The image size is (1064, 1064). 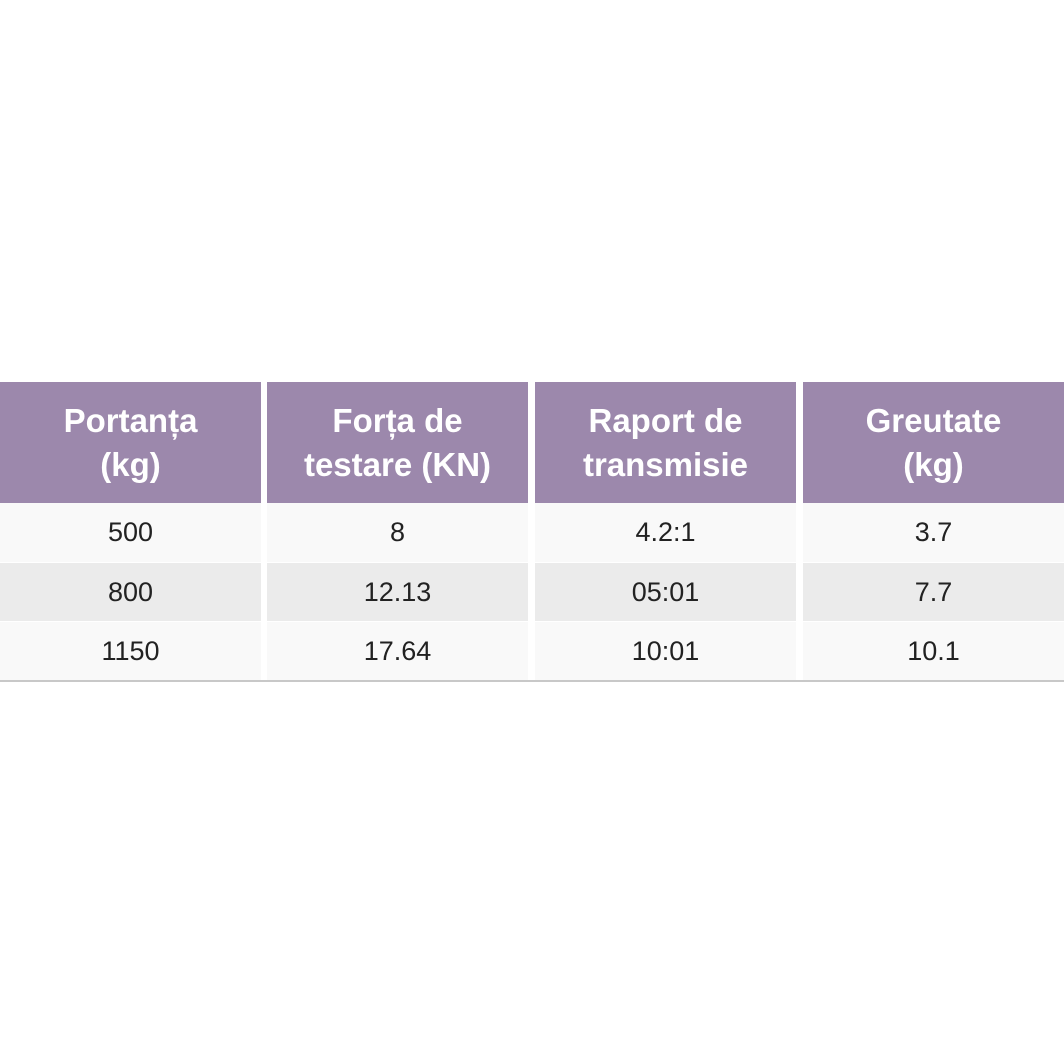 I want to click on cell-text: 1150, so click(x=130, y=650).